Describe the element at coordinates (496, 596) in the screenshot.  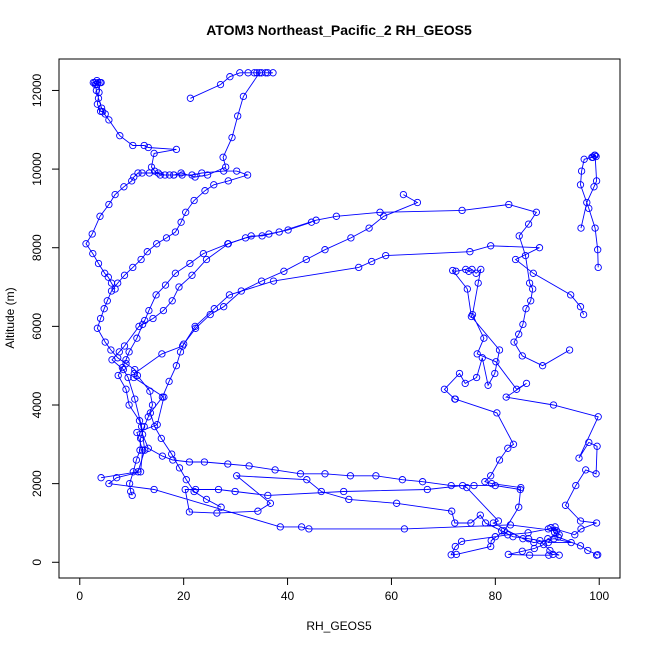
I see `x-tick-label: 80` at that location.